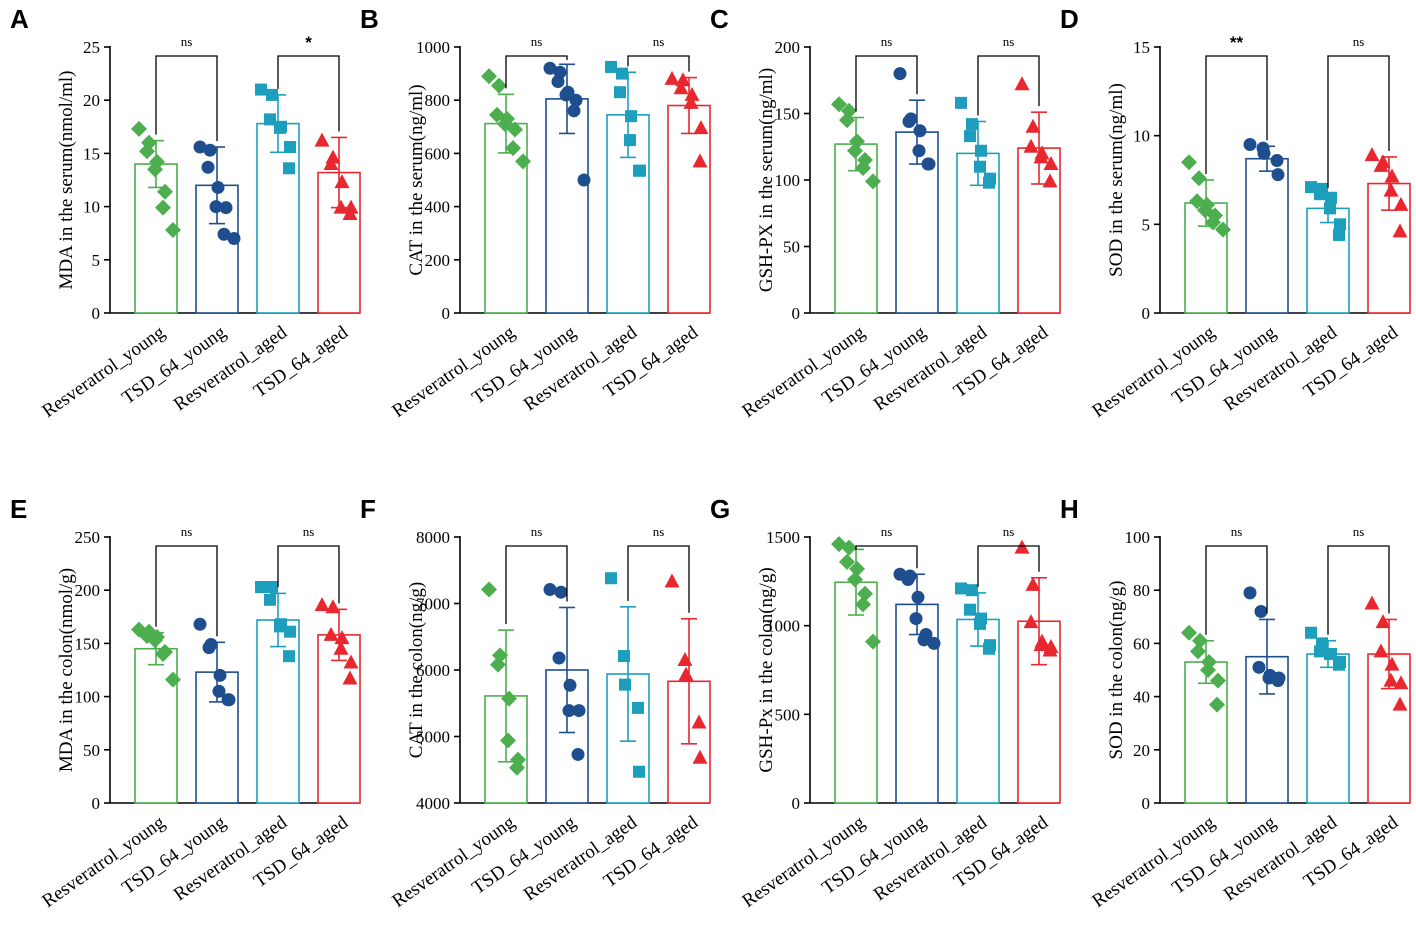 Image resolution: width=1416 pixels, height=950 pixels. What do you see at coordinates (1141, 47) in the screenshot?
I see `y-tick-label: 15` at bounding box center [1141, 47].